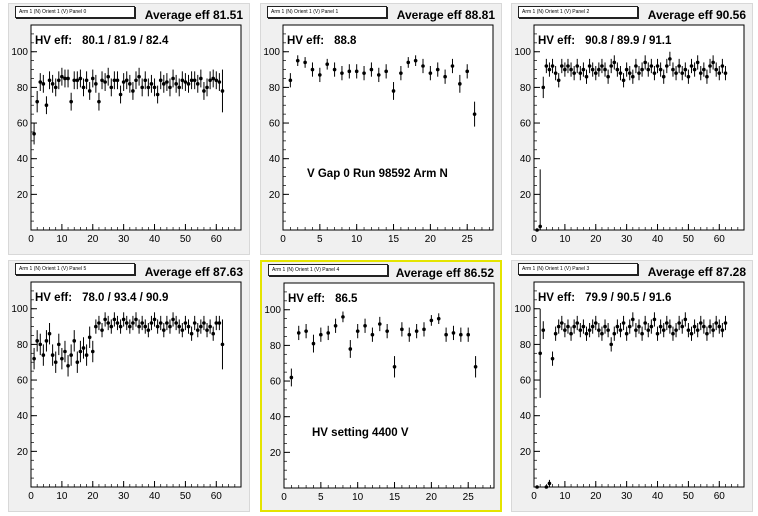 This screenshot has width=758, height=516. What do you see at coordinates (321, 41) in the screenshot?
I see `hv-efficiency-label: HV eff: 88.8` at bounding box center [321, 41].